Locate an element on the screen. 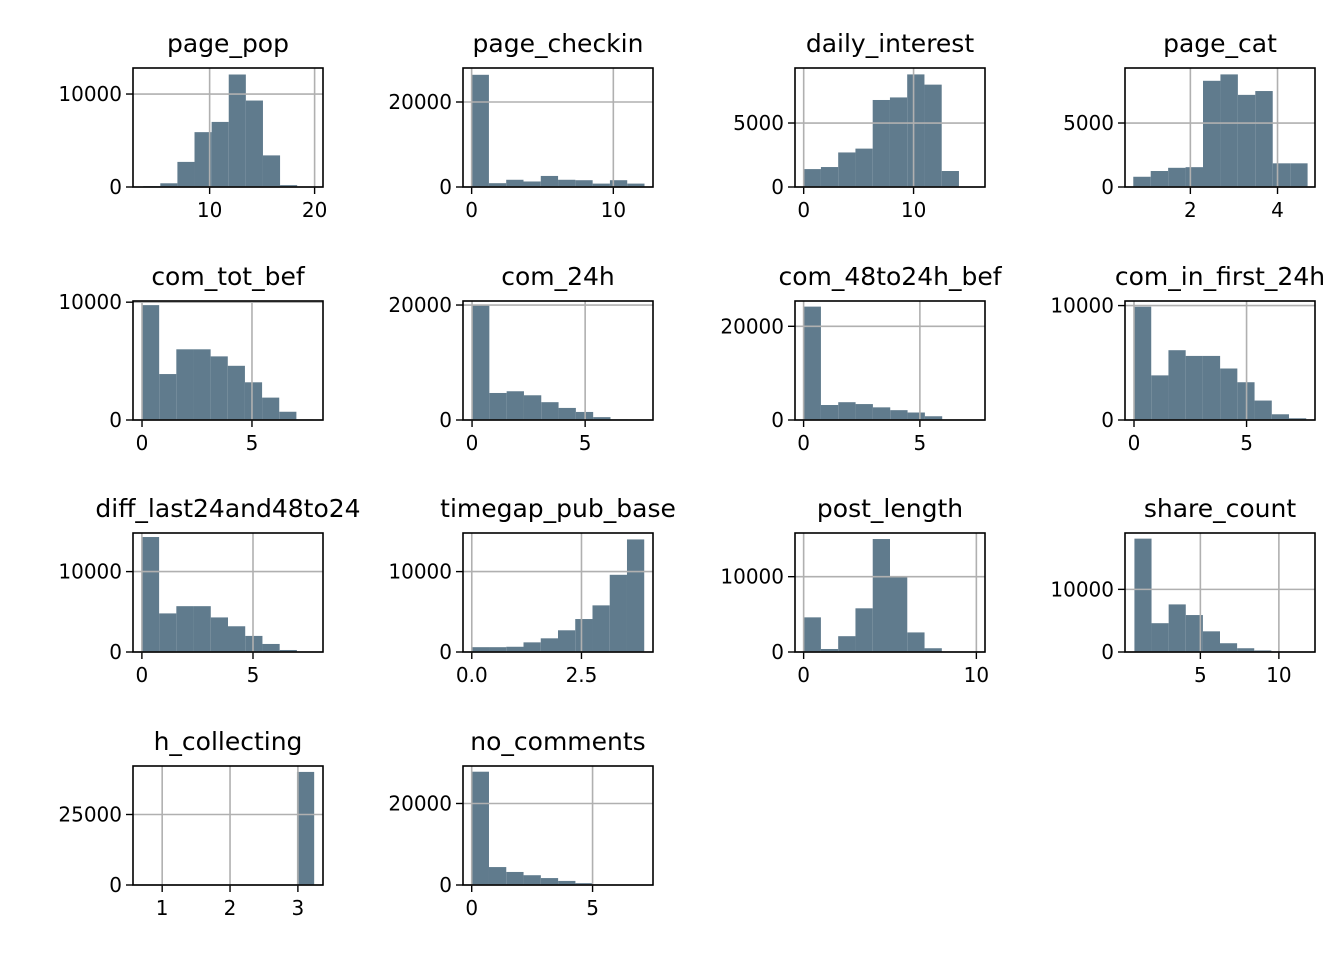 The height and width of the screenshot is (960, 1344). subplot-title: share_count is located at coordinates (1220, 508).